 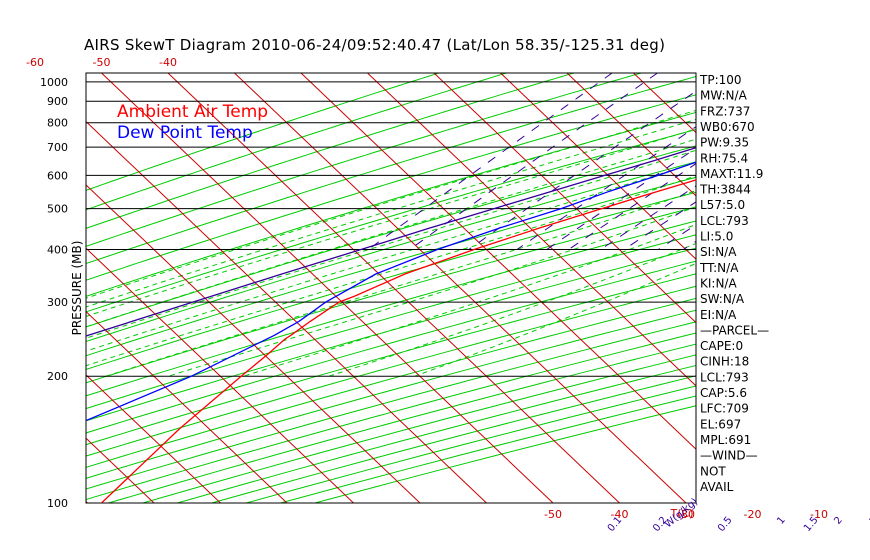 What do you see at coordinates (717, 487) in the screenshot?
I see `index-item: AVAIL` at bounding box center [717, 487].